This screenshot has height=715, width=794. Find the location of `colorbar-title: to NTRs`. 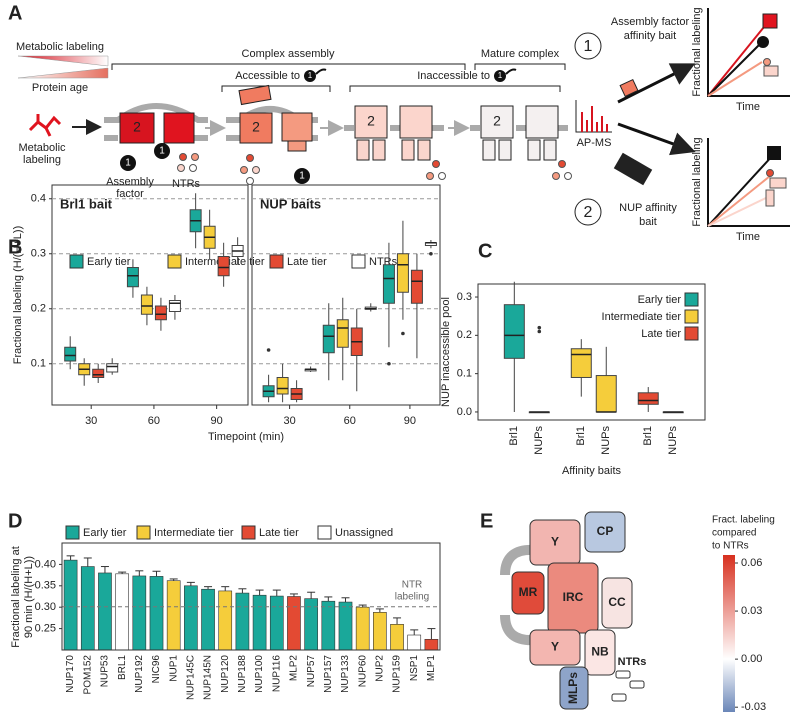

colorbar-title: to NTRs is located at coordinates (730, 546).